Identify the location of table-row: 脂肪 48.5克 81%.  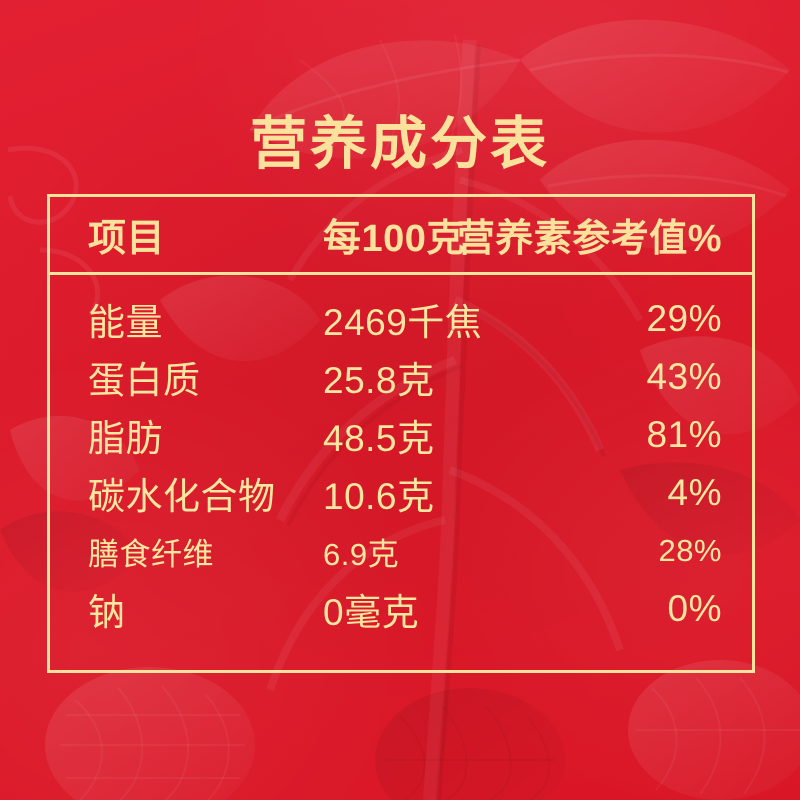
(401, 435).